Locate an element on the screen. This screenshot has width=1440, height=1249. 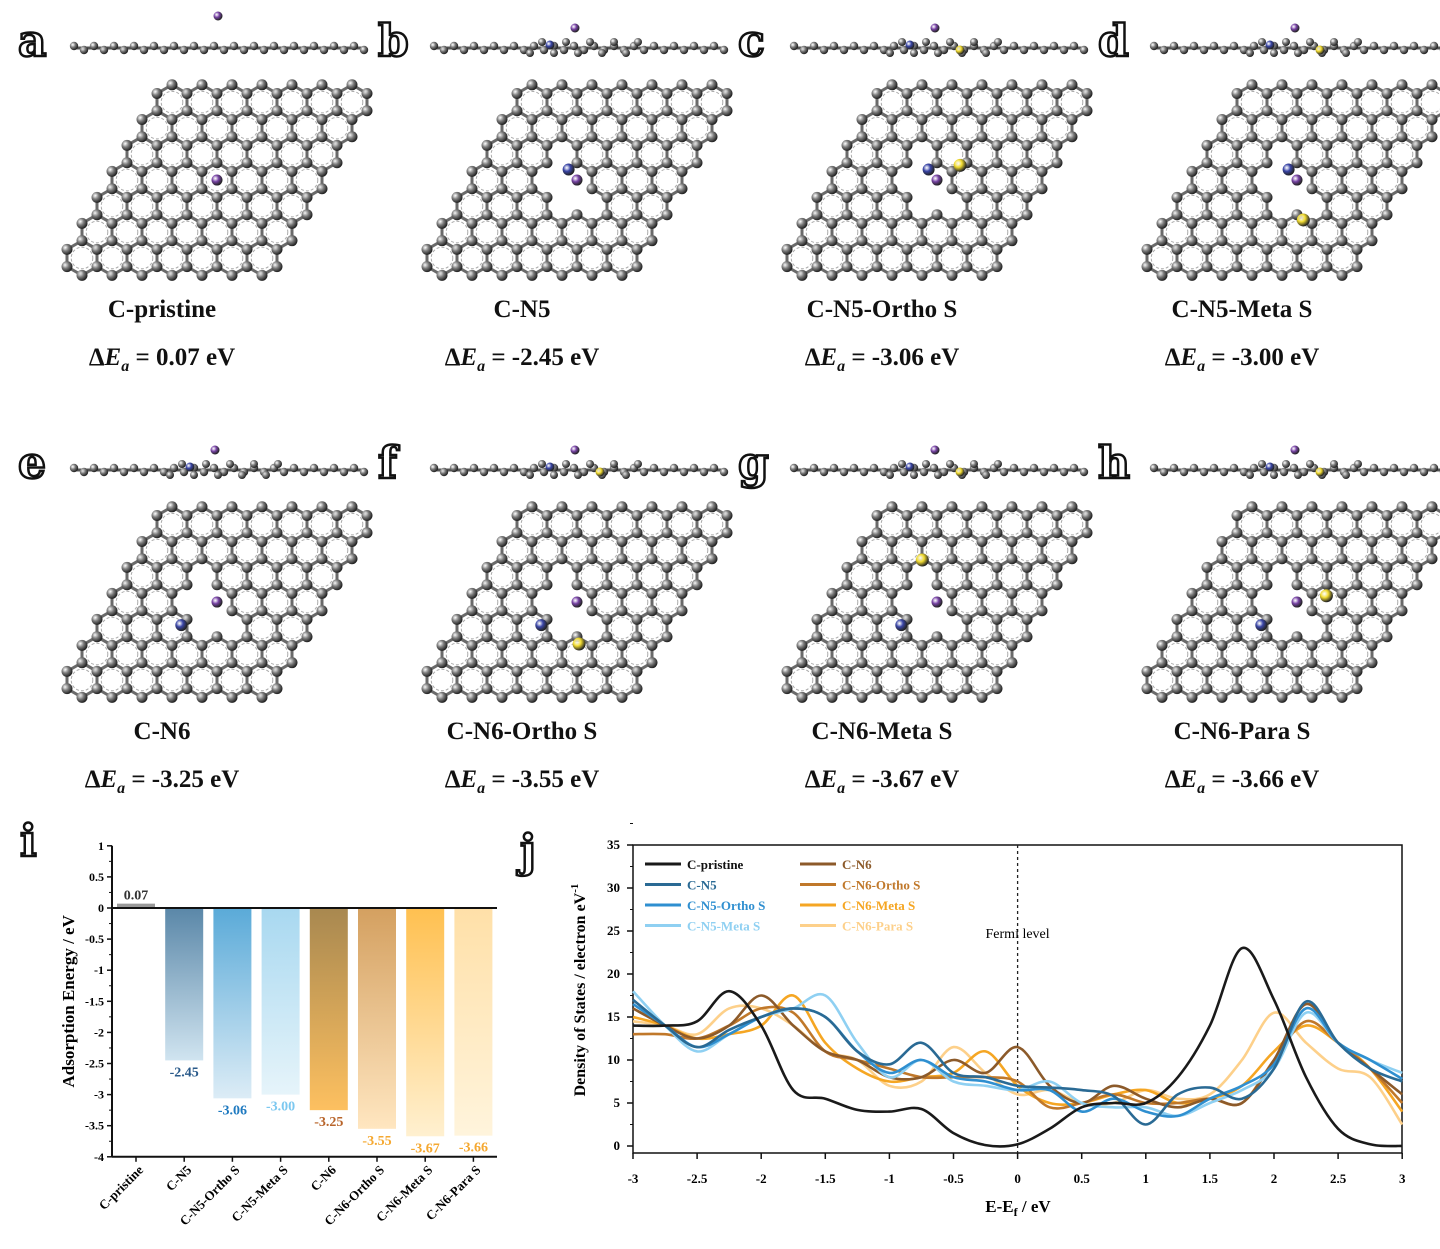
bar-C-N5-Meta S is located at coordinates (280, 1001).